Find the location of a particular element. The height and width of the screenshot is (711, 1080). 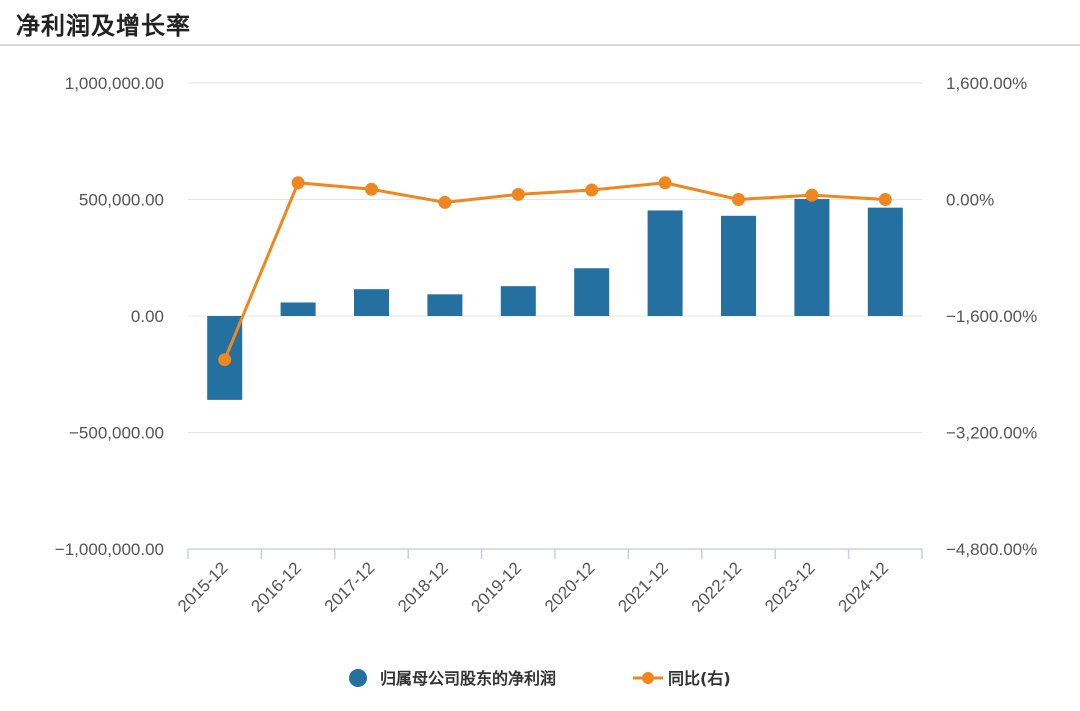

x-tick-label: 2020-12 is located at coordinates (570, 587).